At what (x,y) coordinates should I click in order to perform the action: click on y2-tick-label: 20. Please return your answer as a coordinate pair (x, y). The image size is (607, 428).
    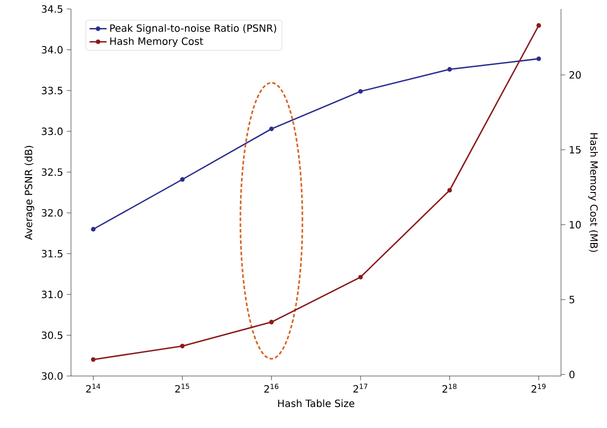
    Looking at the image, I should click on (575, 75).